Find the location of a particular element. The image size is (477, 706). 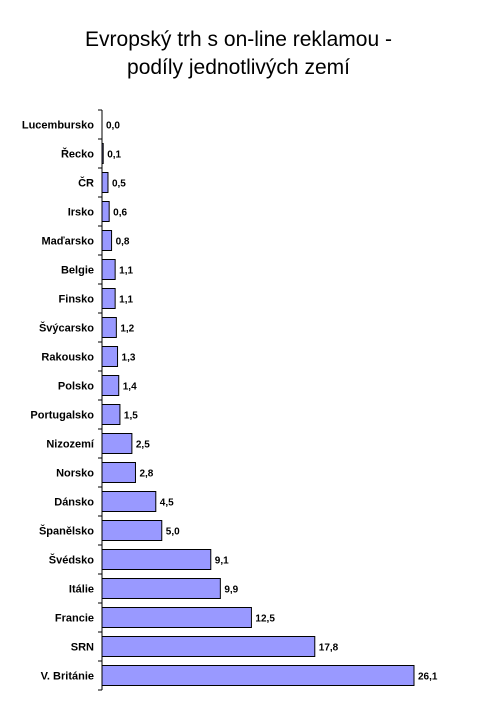

value-label: 0,8 is located at coordinates (123, 242).